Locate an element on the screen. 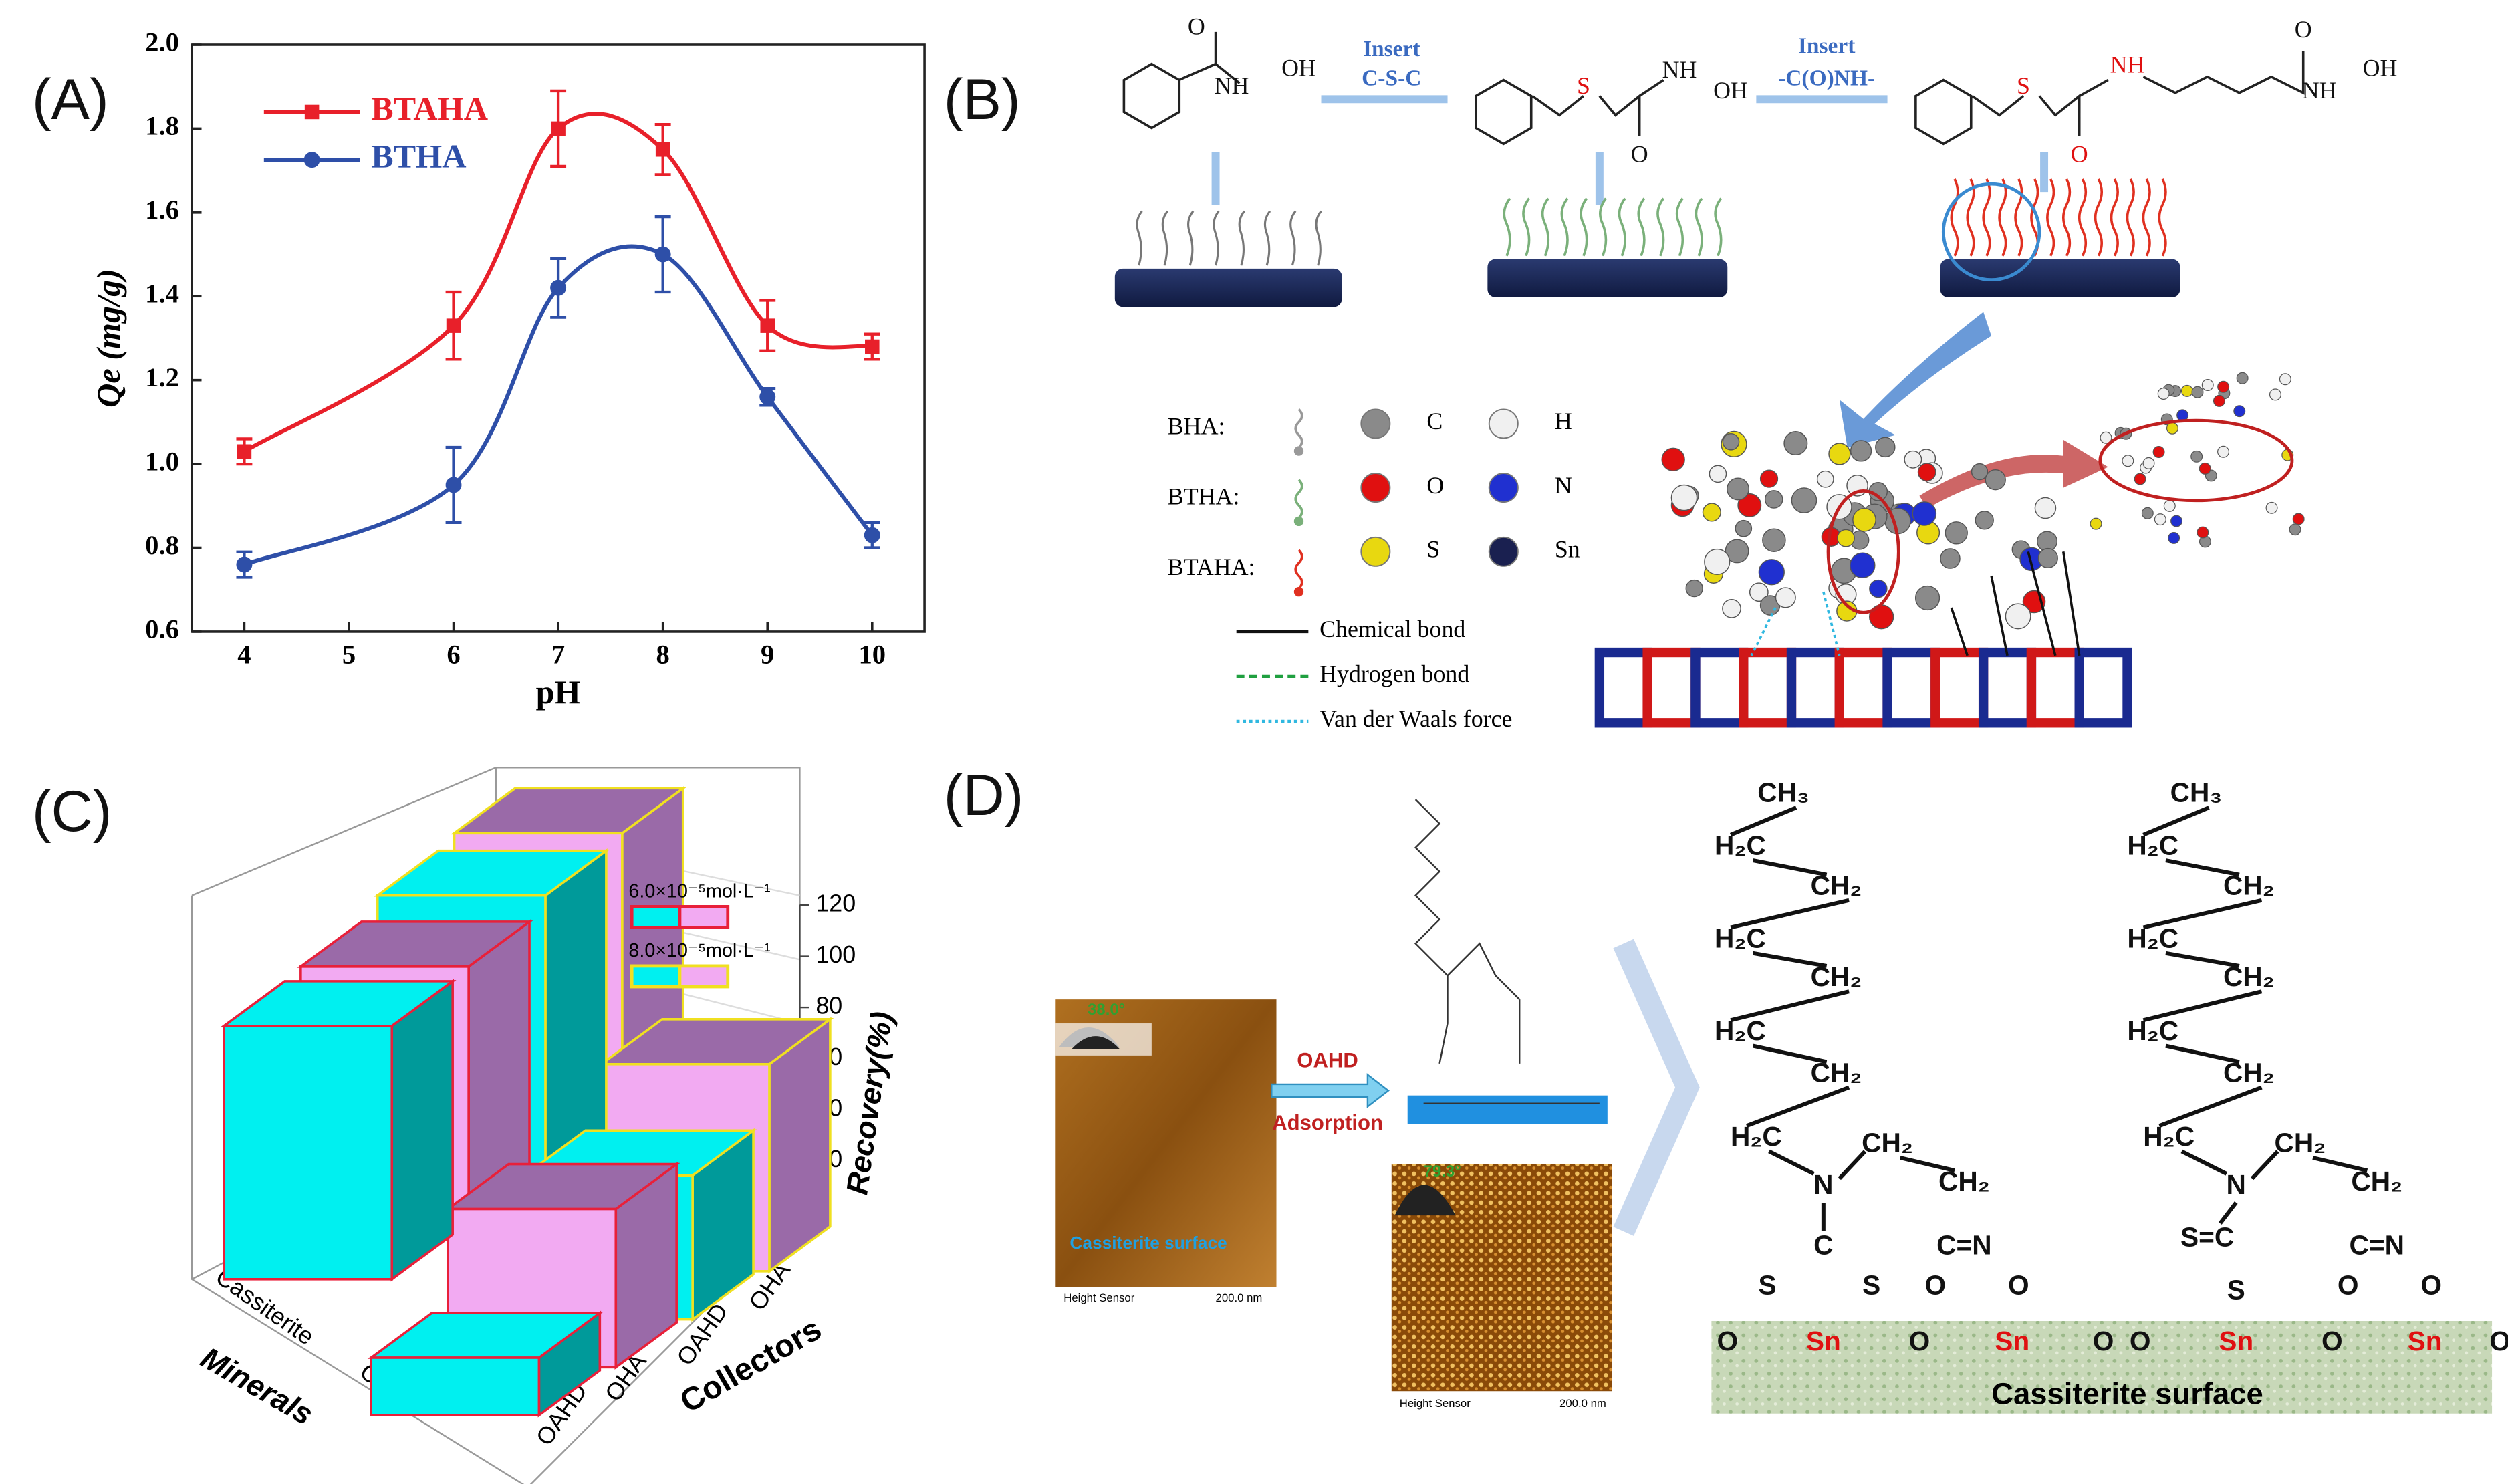 This screenshot has height=1484, width=2508. chem-label: C-S-C is located at coordinates (1392, 78).